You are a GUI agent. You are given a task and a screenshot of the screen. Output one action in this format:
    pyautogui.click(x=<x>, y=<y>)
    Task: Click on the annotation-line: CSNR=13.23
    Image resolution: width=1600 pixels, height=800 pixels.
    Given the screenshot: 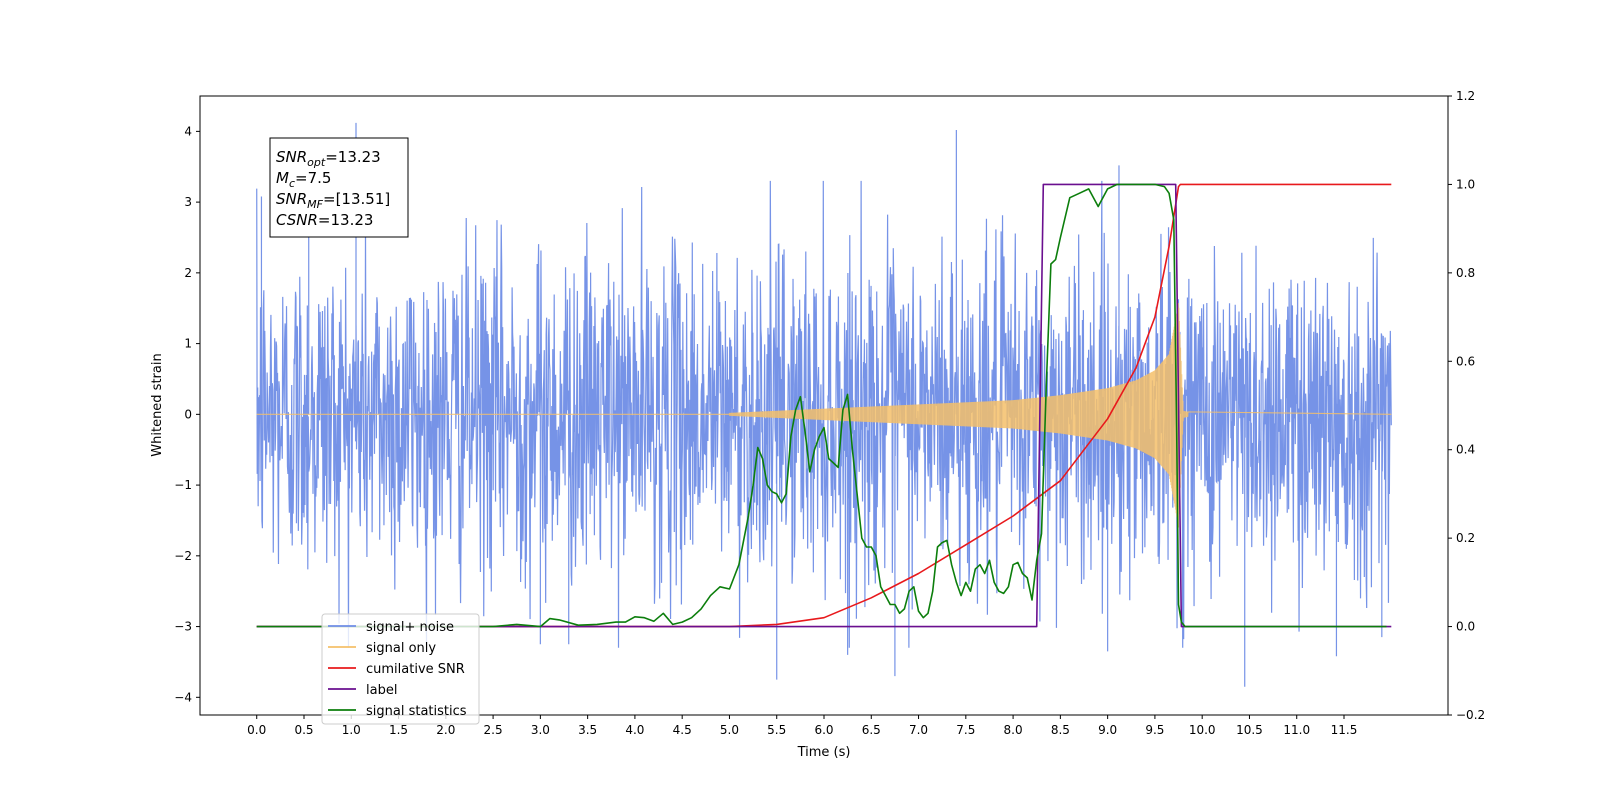 What is the action you would take?
    pyautogui.click(x=324, y=220)
    